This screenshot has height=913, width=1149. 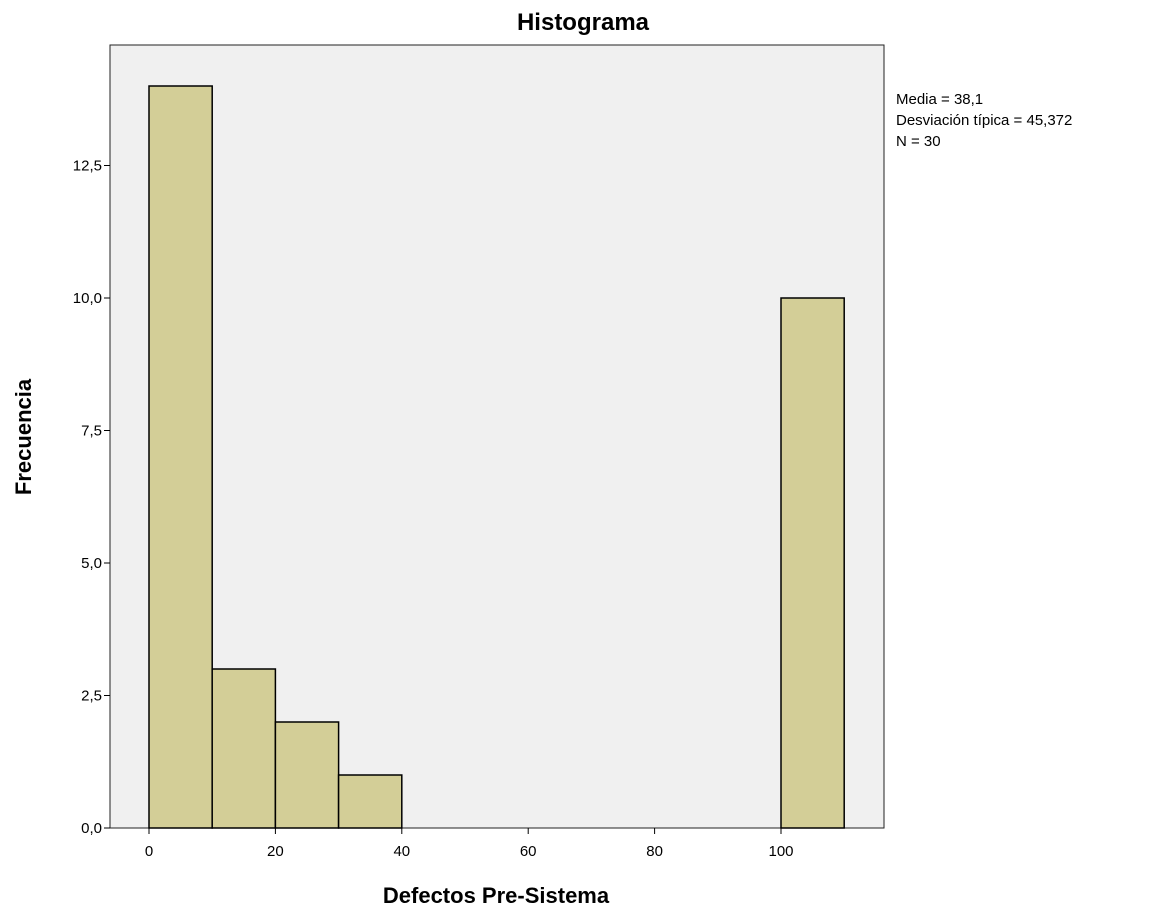 What do you see at coordinates (91, 497) in the screenshot?
I see `y-axis: 0,0 2,5 5,0 7,5 10,0 12,5` at bounding box center [91, 497].